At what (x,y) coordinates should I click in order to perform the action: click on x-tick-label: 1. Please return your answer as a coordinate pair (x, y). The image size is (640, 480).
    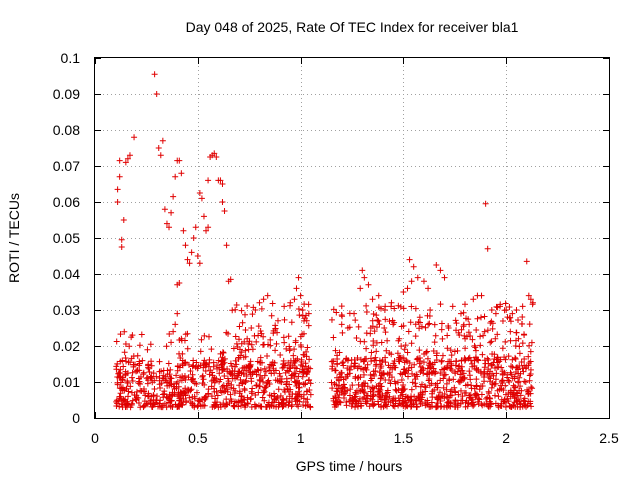
    Looking at the image, I should click on (301, 438).